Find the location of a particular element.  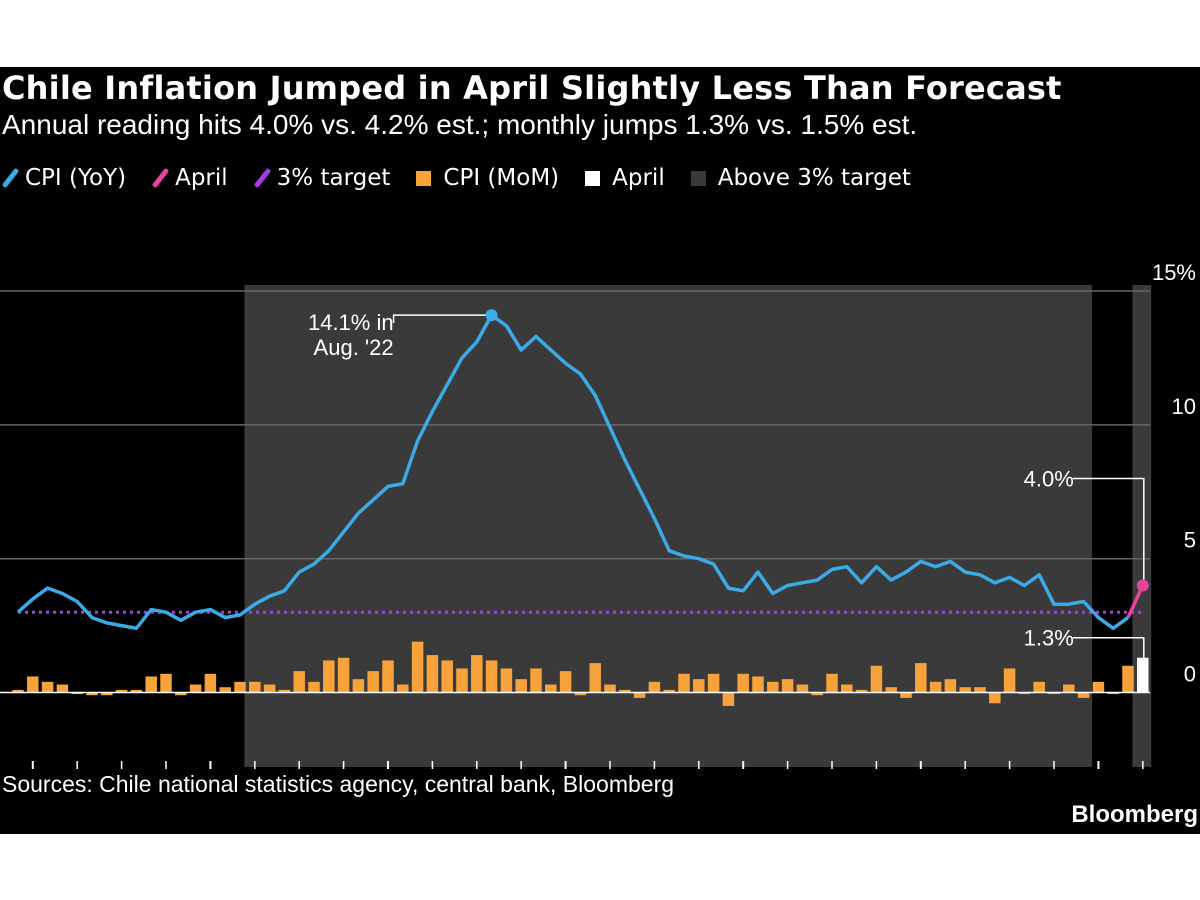

bloomberg-logo: Bloomberg is located at coordinates (1134, 814).